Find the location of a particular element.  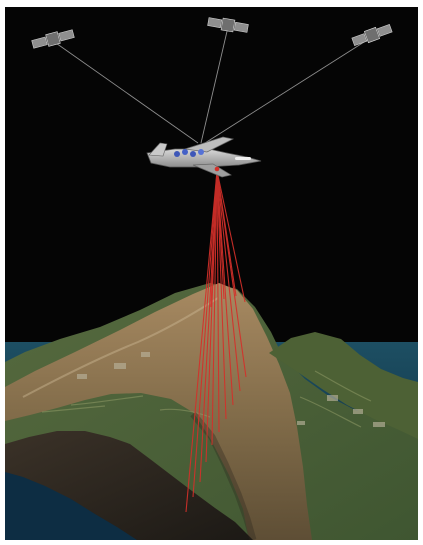

ravine is located at coordinates (223, 475).